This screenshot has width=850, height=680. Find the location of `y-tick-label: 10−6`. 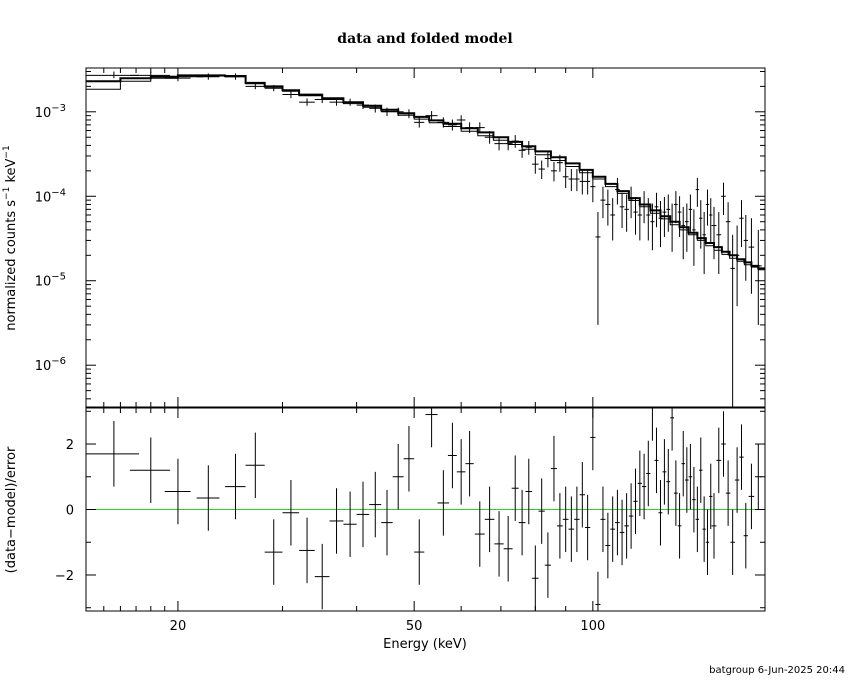

y-tick-label: 10−6 is located at coordinates (50, 365).